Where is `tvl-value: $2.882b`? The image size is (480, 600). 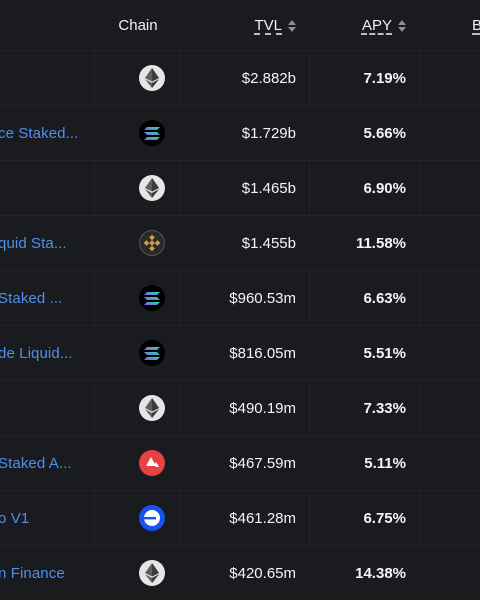 tvl-value: $2.882b is located at coordinates (268, 78).